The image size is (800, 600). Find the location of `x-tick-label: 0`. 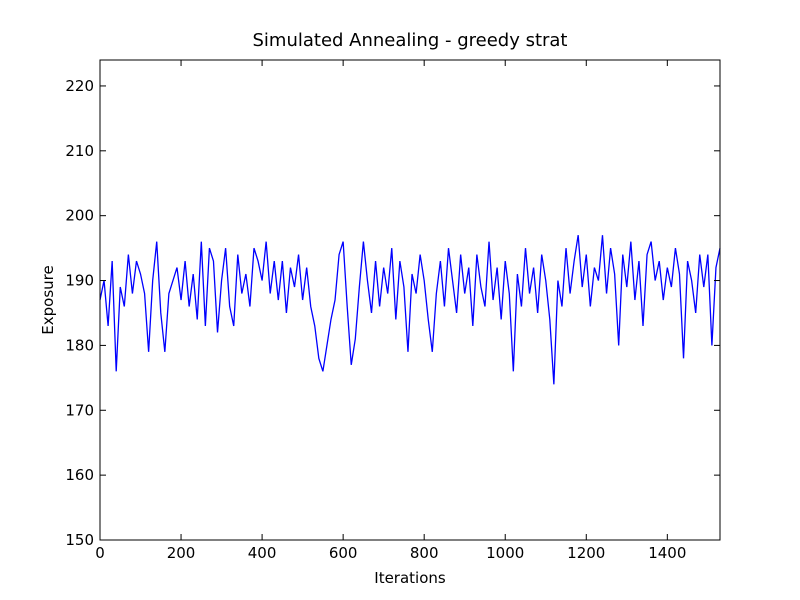

x-tick-label: 0 is located at coordinates (100, 553).